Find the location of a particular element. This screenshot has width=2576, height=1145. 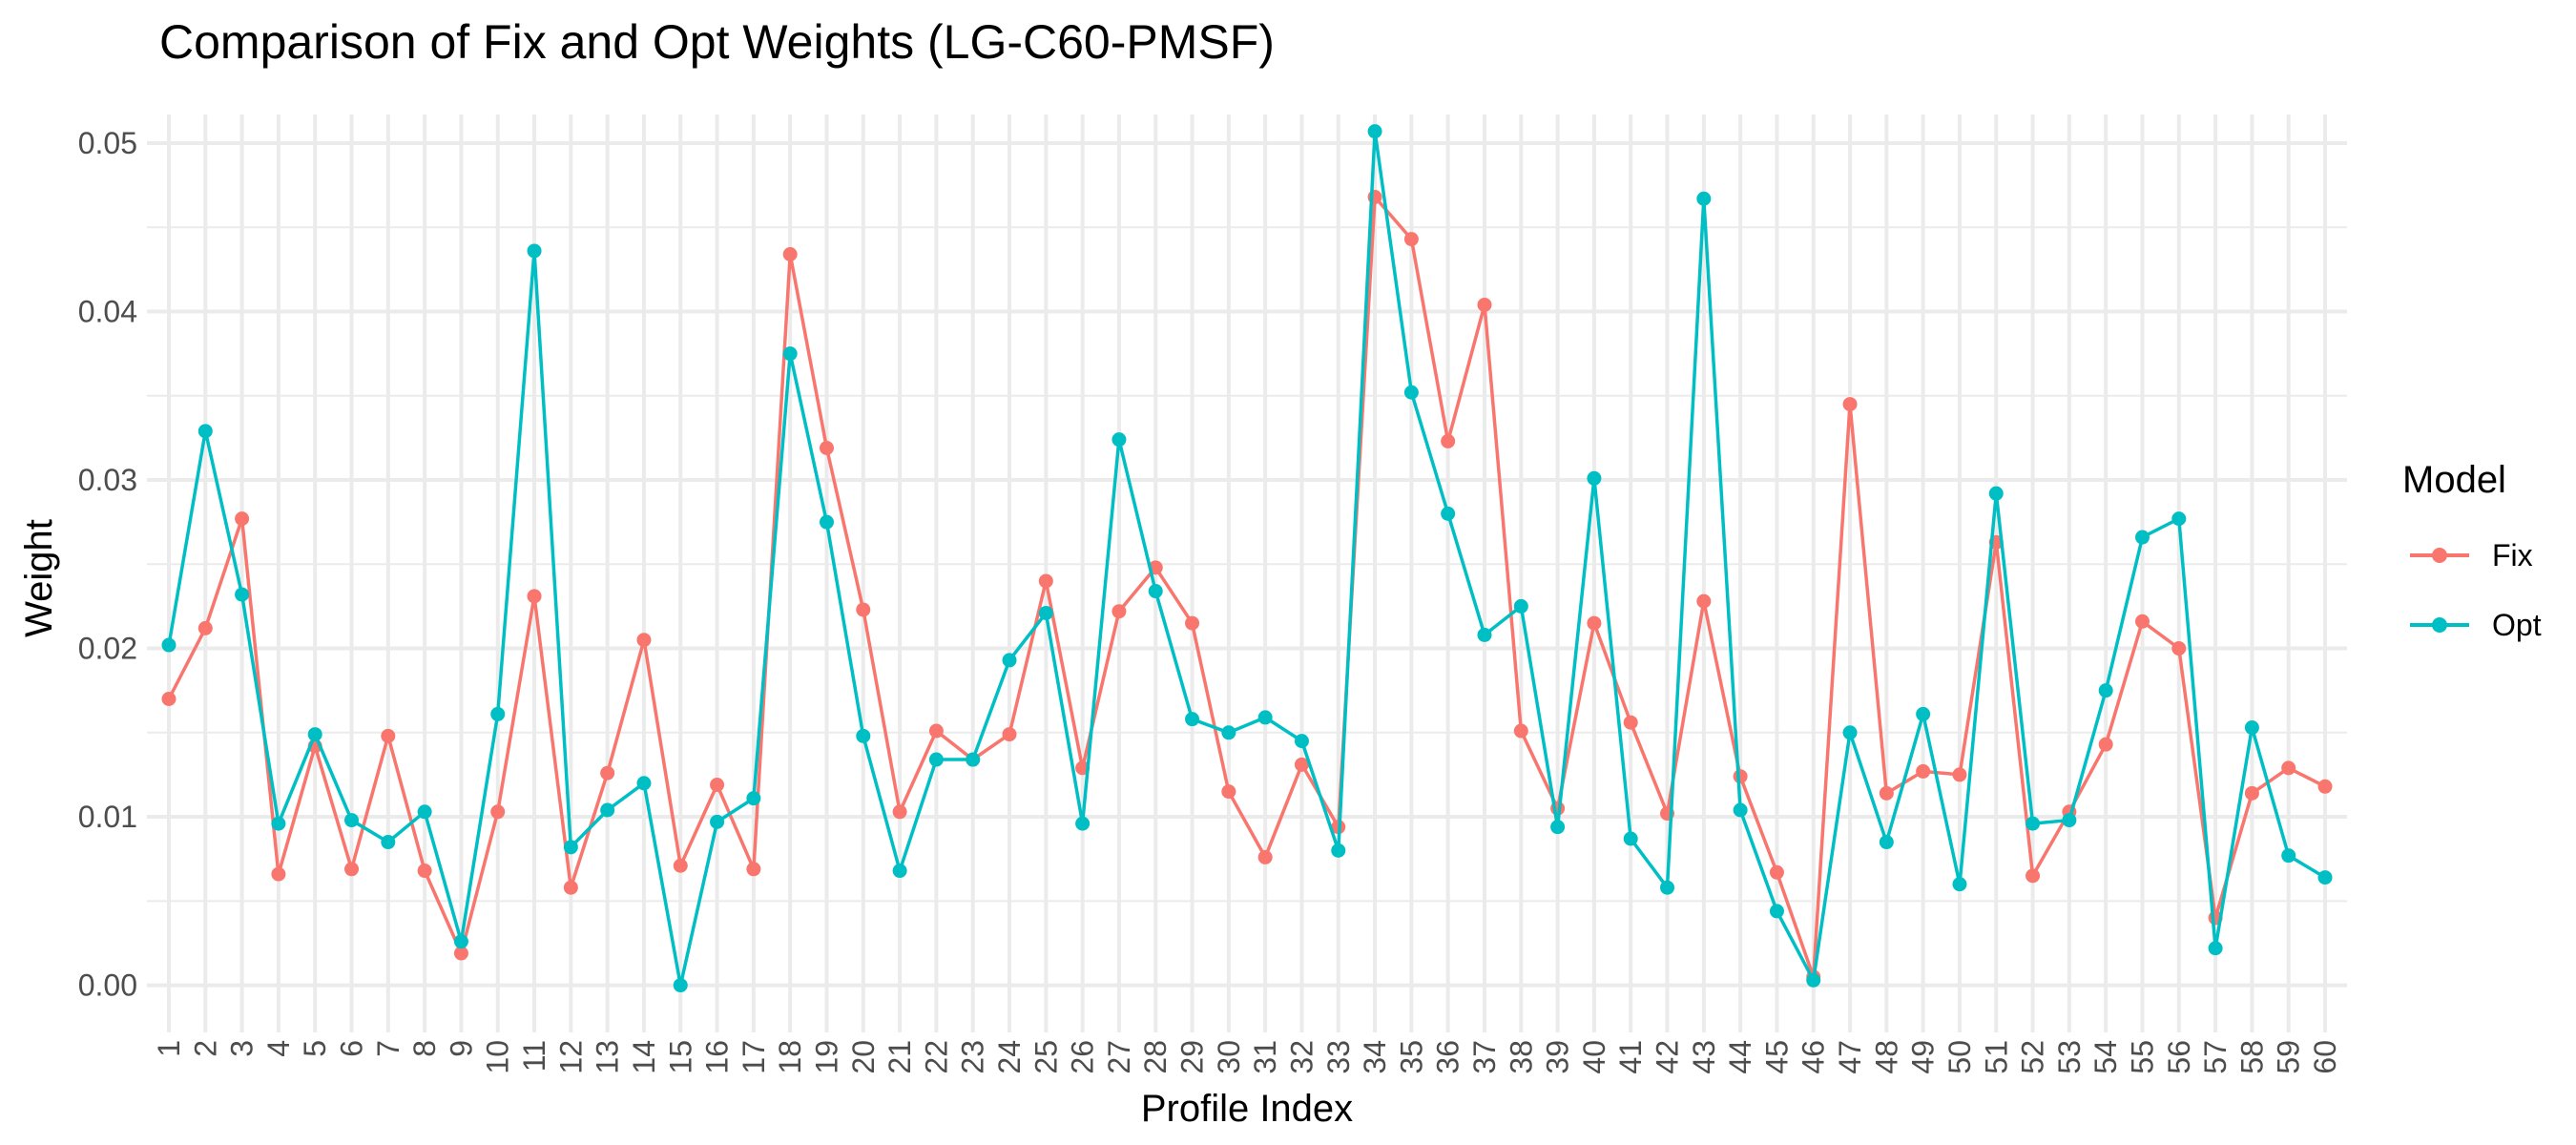

x-tick-label: 29 is located at coordinates (1192, 1057).